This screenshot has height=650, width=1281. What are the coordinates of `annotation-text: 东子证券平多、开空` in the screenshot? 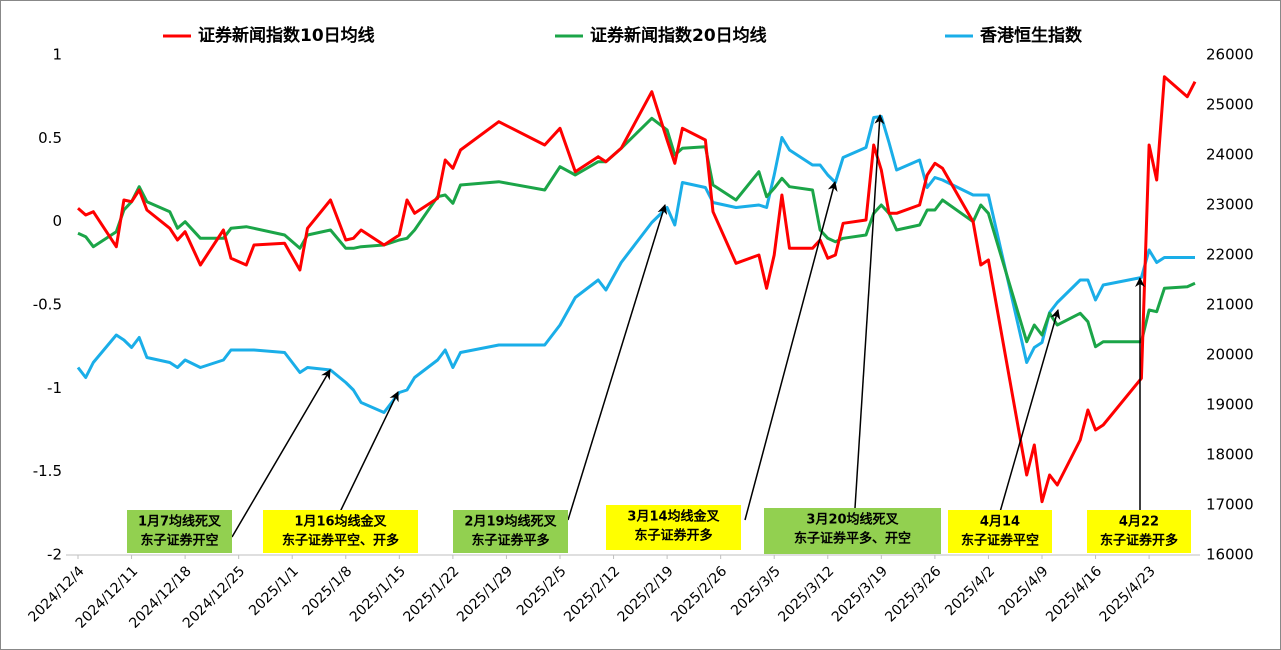 It's located at (852, 539).